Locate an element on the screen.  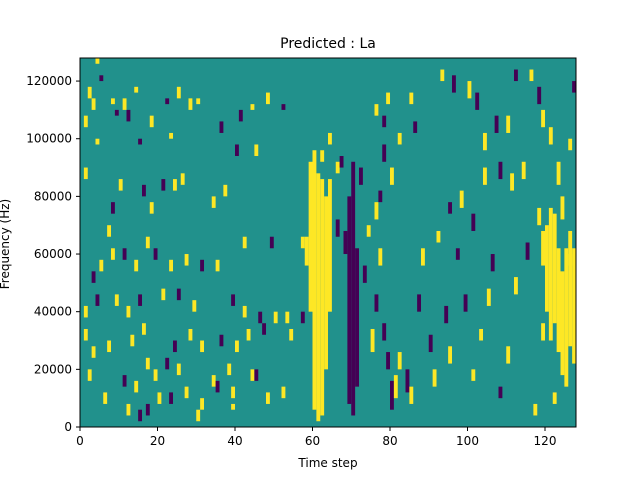
x-axis-label: Time step is located at coordinates (327, 463).